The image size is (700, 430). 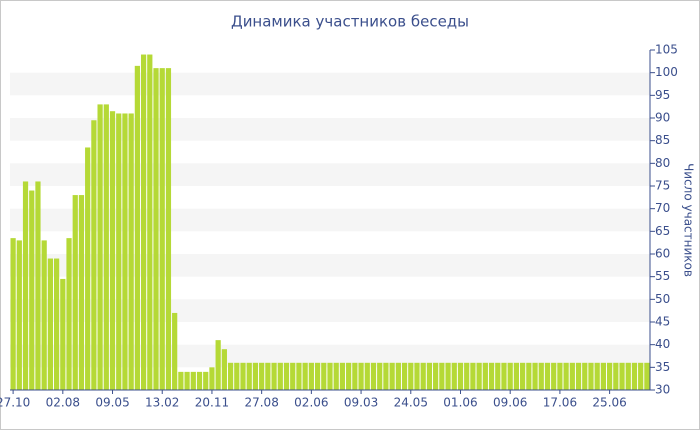 I want to click on x-tick-label: 24.05, so click(x=411, y=403).